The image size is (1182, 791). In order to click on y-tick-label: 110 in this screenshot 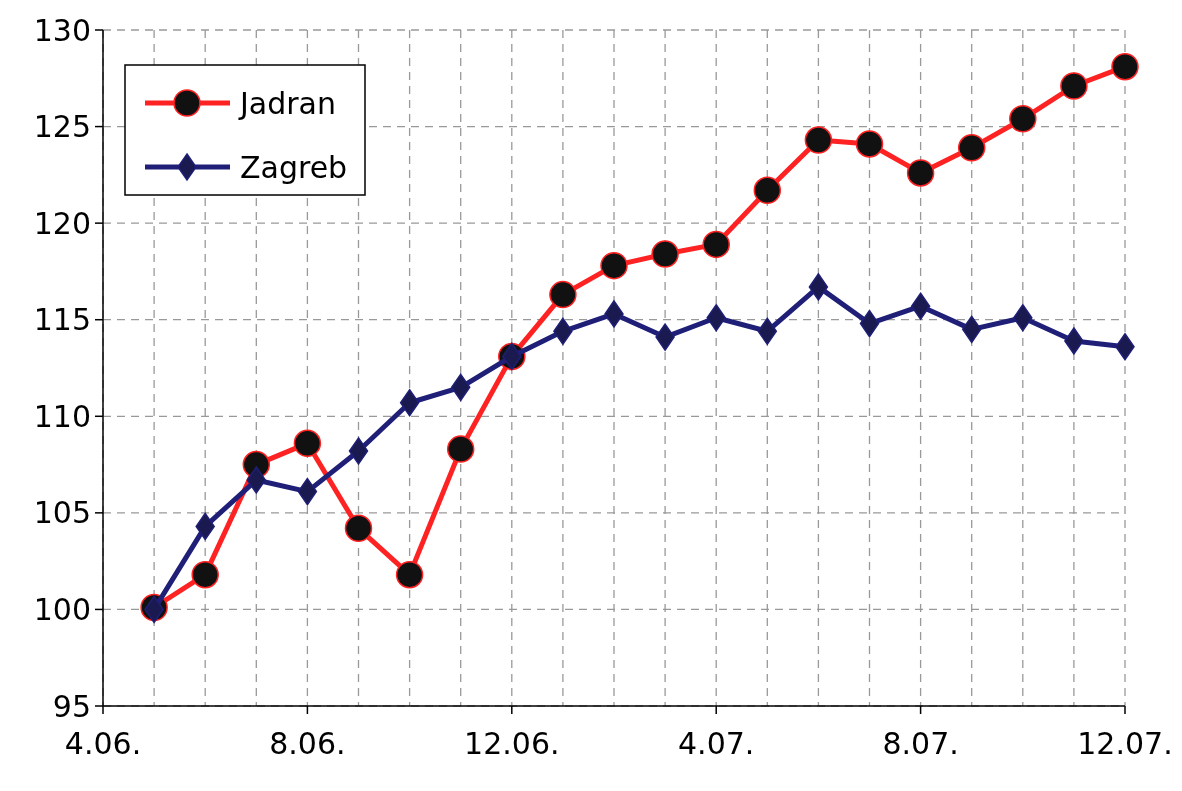, I will do `click(62, 416)`.